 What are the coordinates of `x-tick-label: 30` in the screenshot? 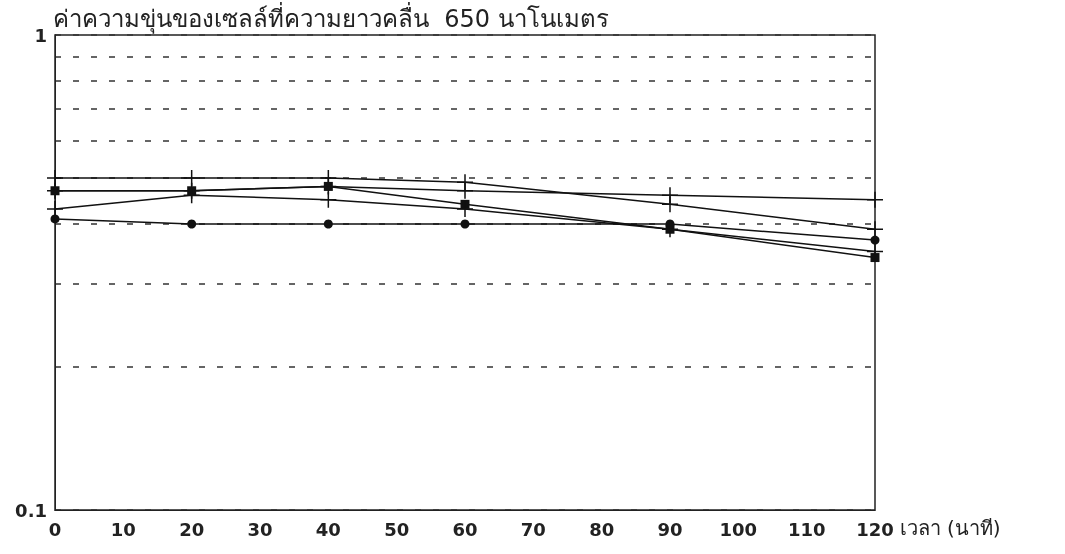 It's located at (260, 529).